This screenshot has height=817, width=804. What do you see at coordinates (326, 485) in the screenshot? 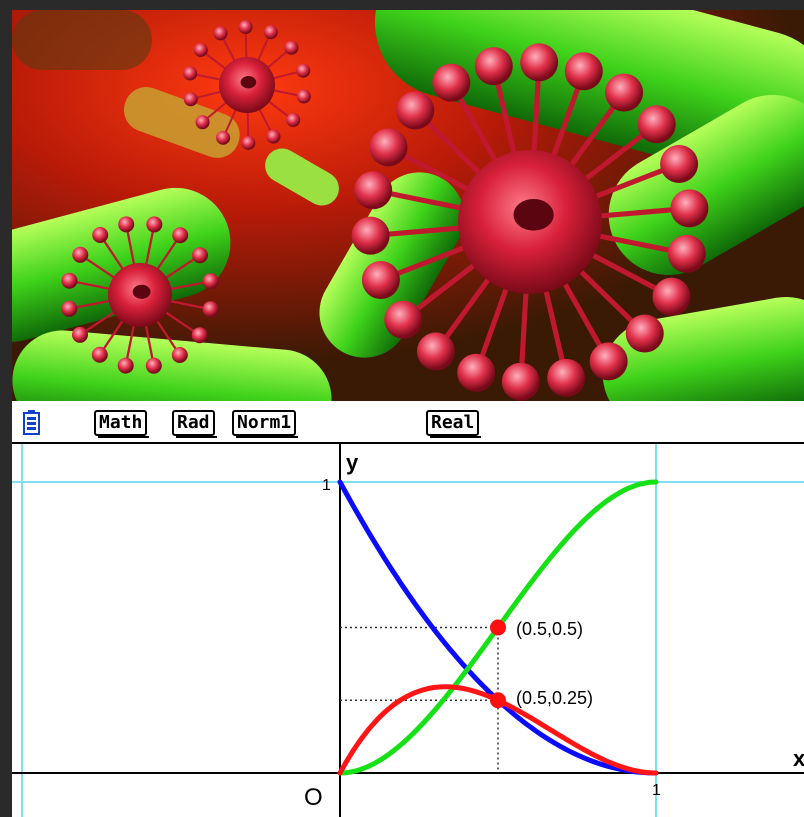
I see `y-tick-1: 1` at bounding box center [326, 485].